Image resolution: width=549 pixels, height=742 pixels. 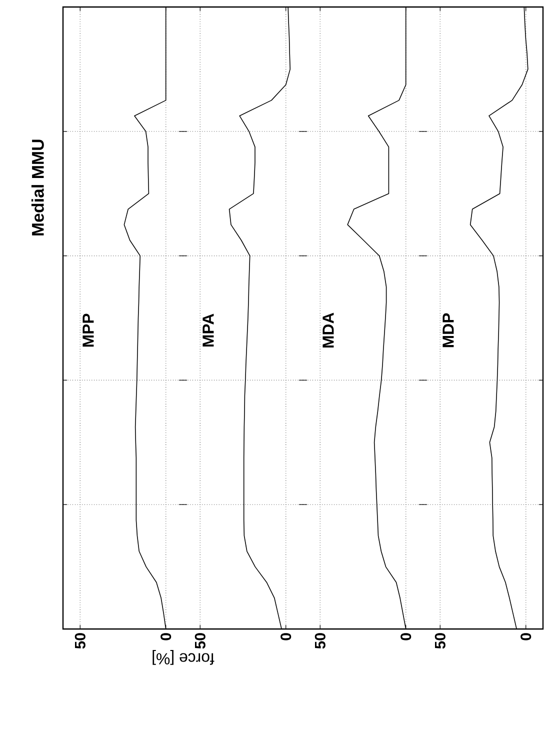 What do you see at coordinates (88, 330) in the screenshot?
I see `text: MPP` at bounding box center [88, 330].